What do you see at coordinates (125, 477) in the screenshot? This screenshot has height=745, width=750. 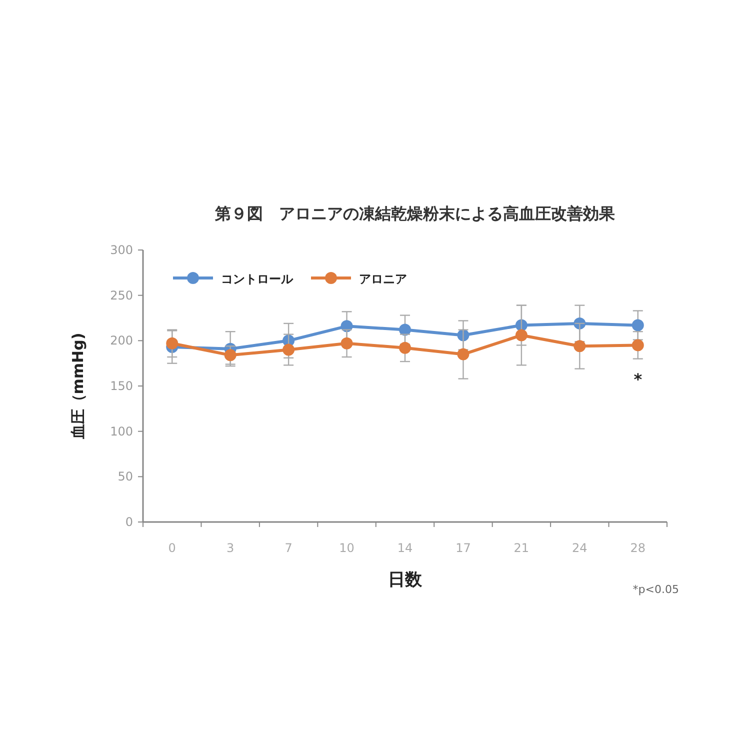 I see `y-tick-label: 50` at bounding box center [125, 477].